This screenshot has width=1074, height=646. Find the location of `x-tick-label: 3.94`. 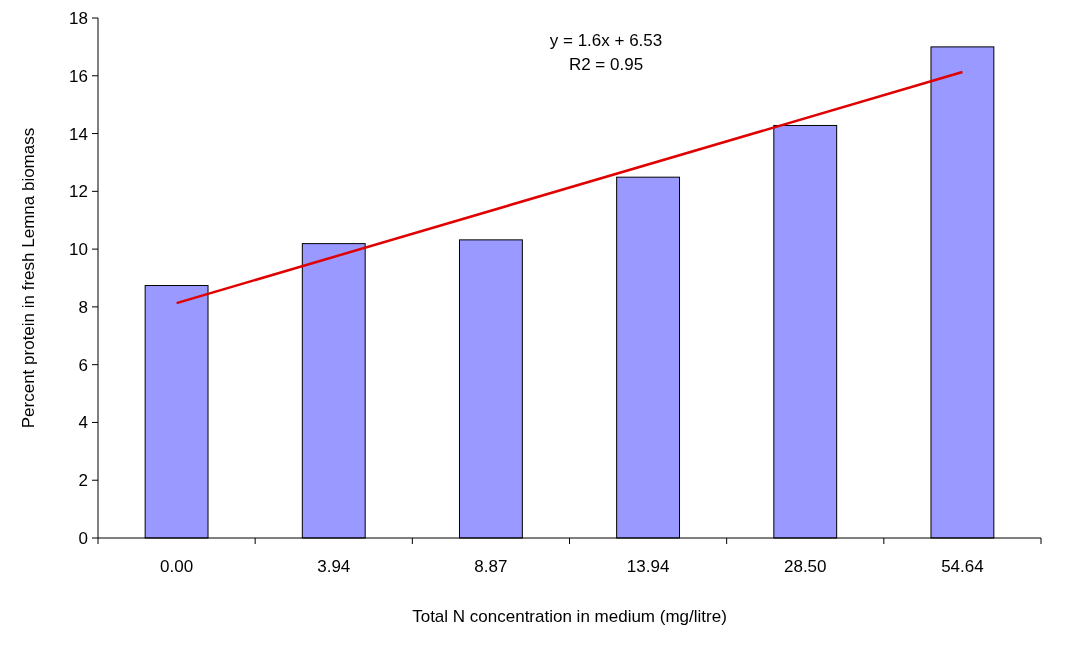

x-tick-label: 3.94 is located at coordinates (334, 566).